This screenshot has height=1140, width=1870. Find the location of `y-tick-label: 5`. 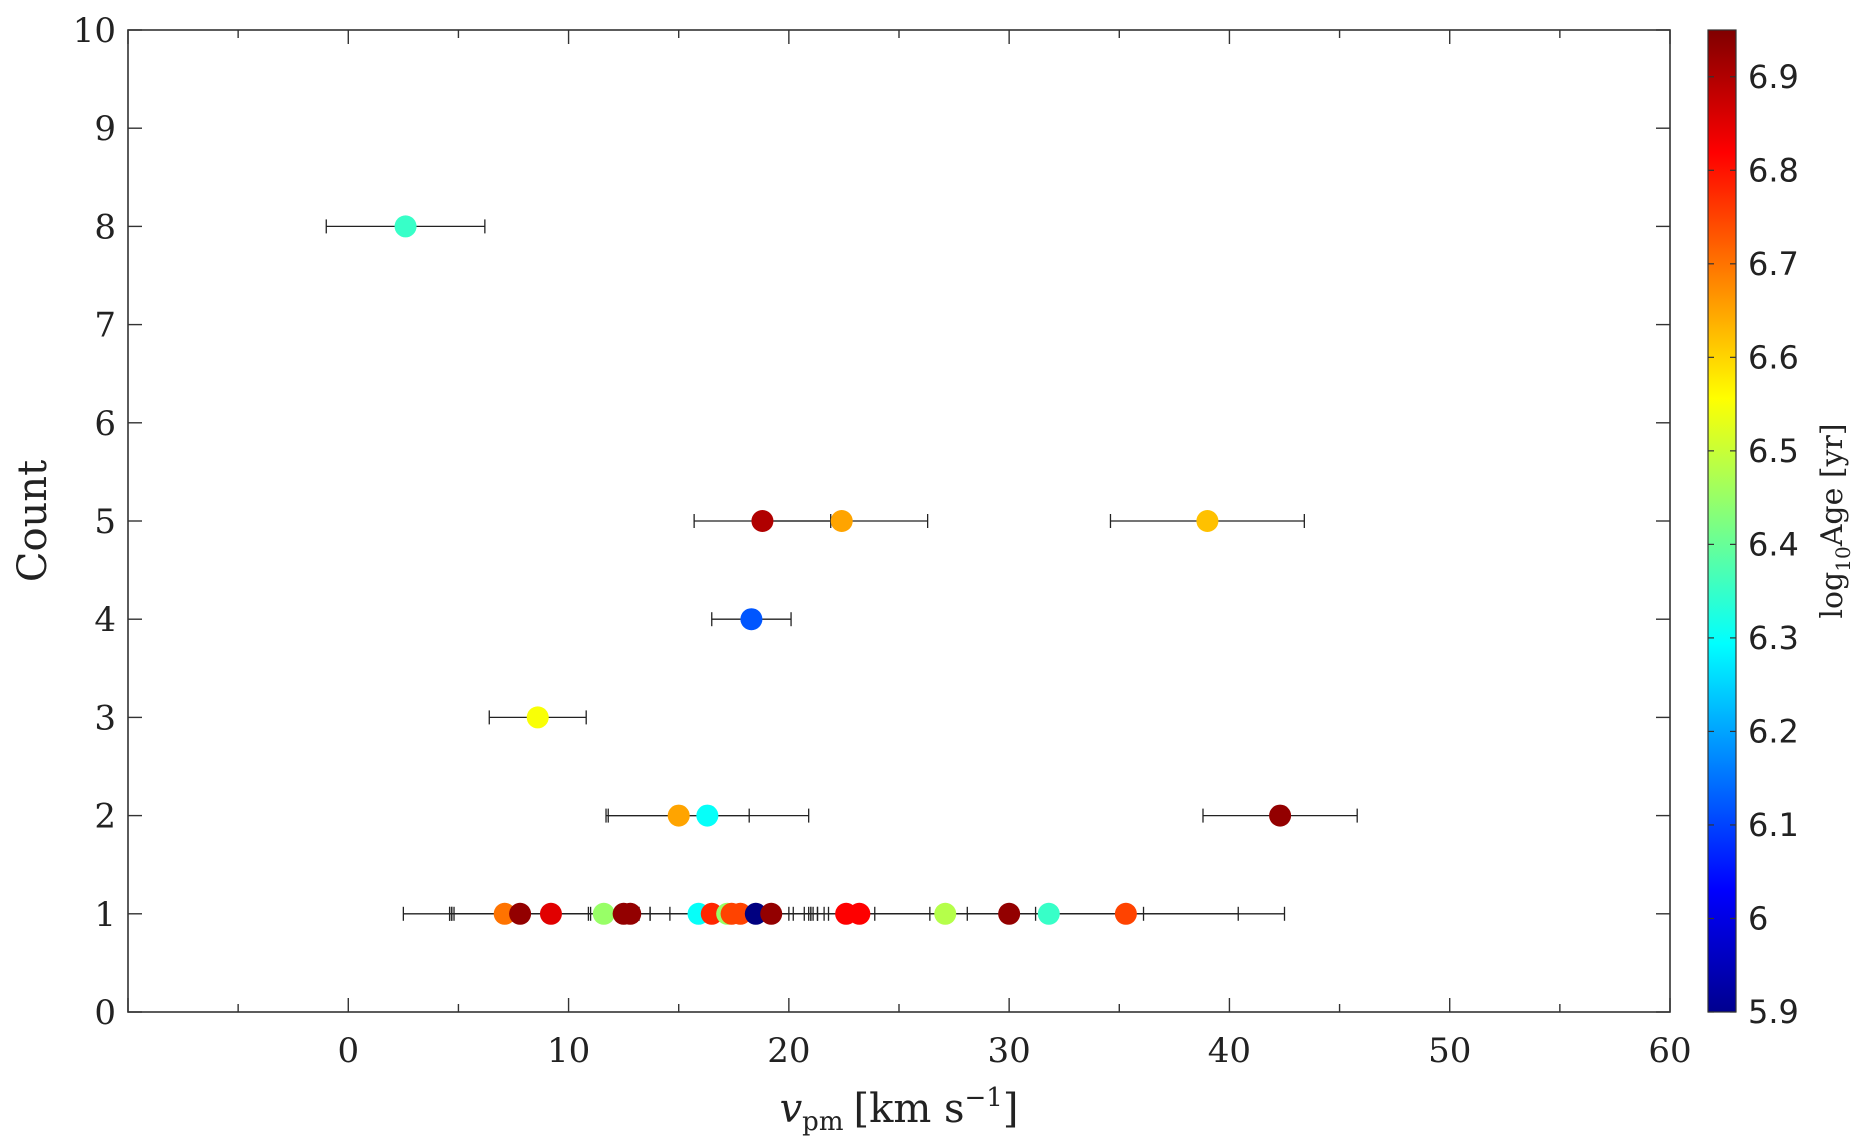

y-tick-label: 5 is located at coordinates (105, 522).